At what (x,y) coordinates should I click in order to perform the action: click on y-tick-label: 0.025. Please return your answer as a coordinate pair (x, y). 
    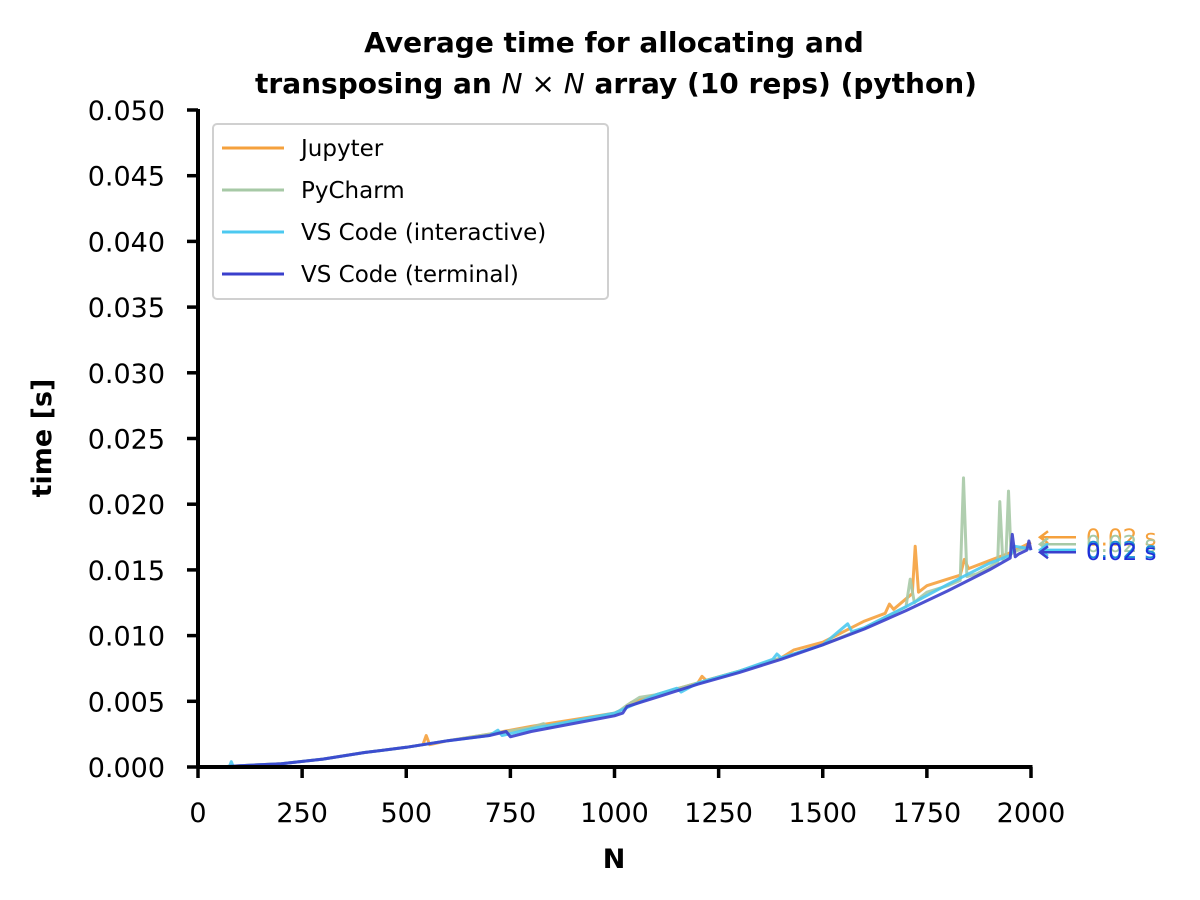
    Looking at the image, I should click on (126, 440).